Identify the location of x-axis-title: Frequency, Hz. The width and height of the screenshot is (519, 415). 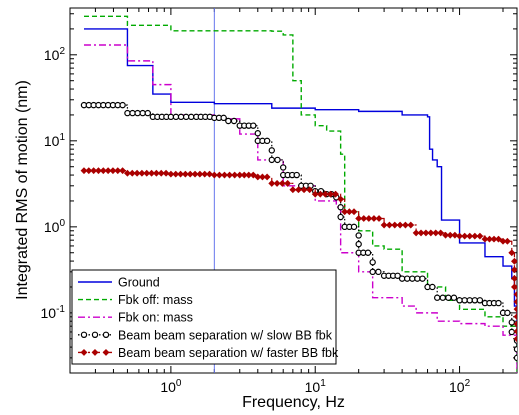
(293, 402).